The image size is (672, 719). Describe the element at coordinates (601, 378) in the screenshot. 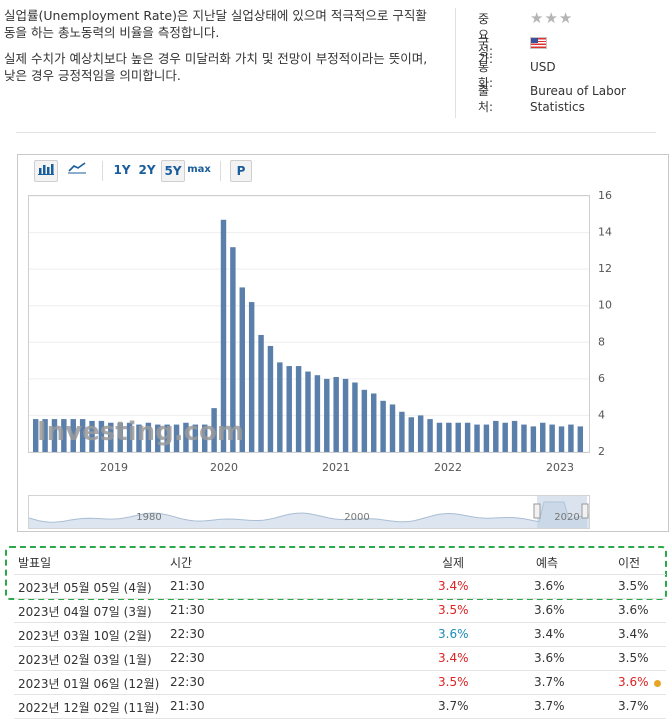

I see `y-tick-label: 6` at that location.